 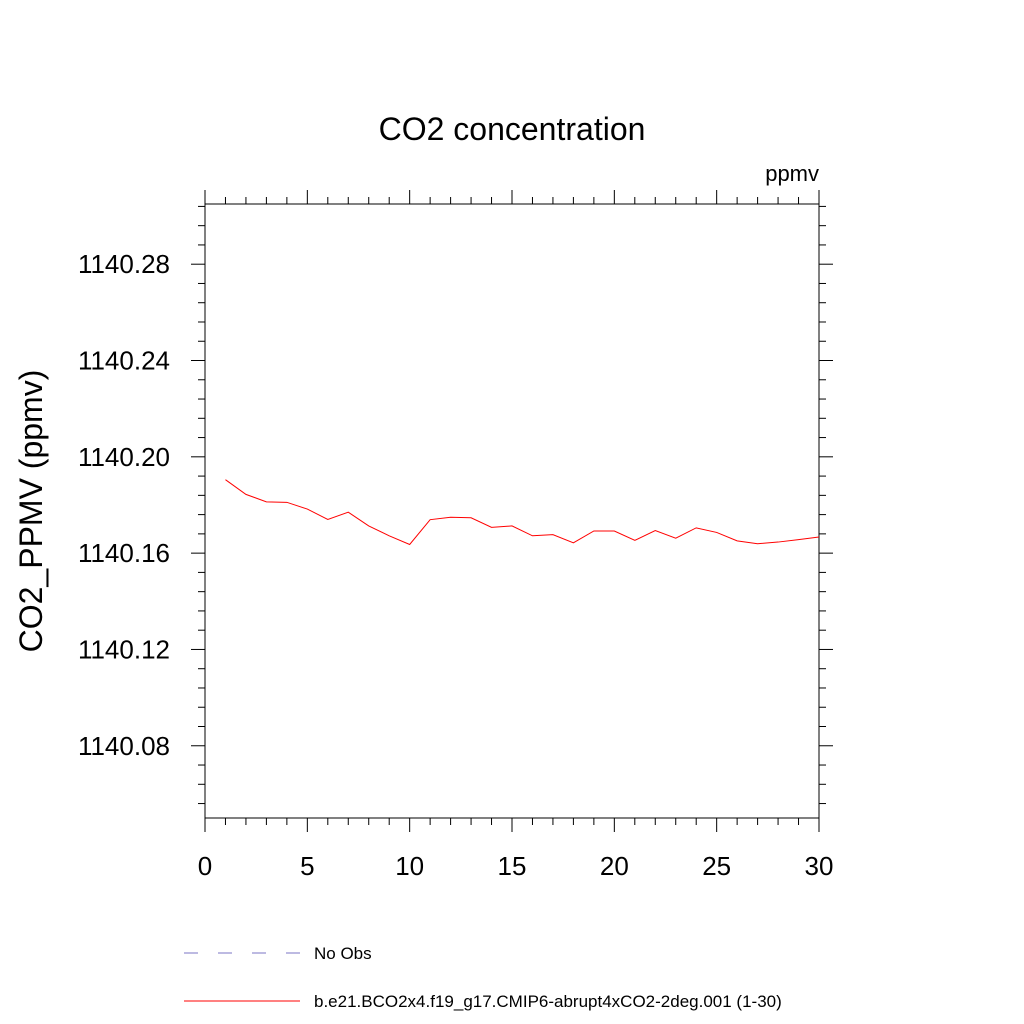 I want to click on x-tick-label: 5, so click(x=307, y=866).